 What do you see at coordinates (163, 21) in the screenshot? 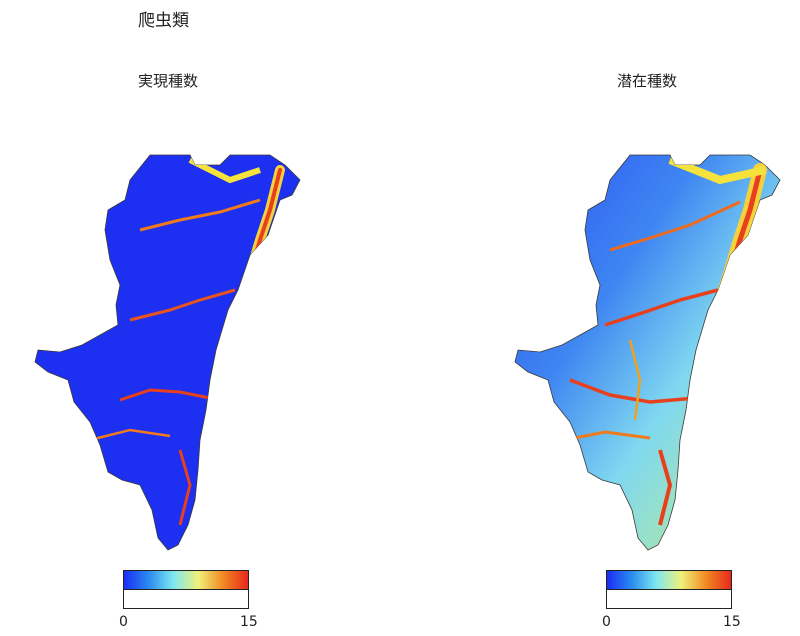
I see `figure-title: 爬虫類` at bounding box center [163, 21].